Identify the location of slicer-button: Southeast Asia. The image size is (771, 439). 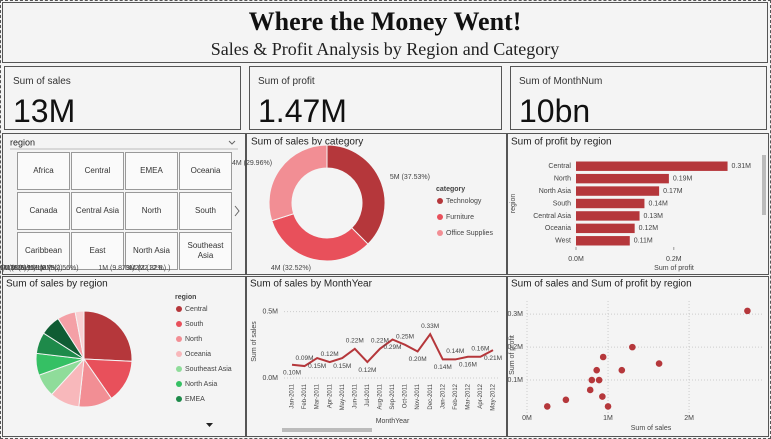
(205, 251).